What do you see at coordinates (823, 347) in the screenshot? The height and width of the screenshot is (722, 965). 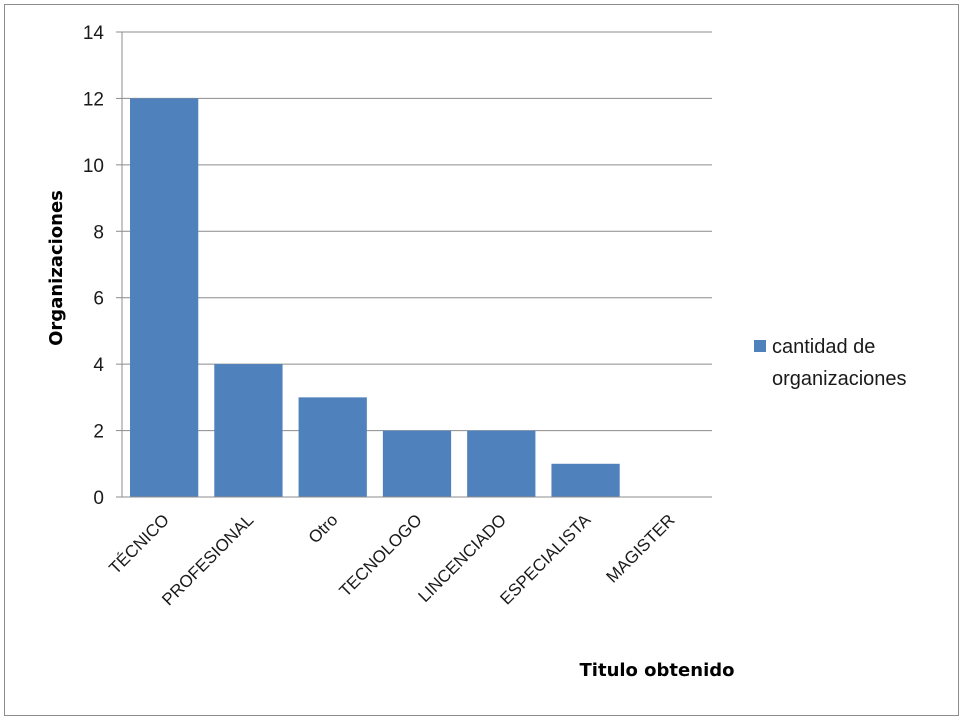 I see `legend-label-line-1: cantidad de` at bounding box center [823, 347].